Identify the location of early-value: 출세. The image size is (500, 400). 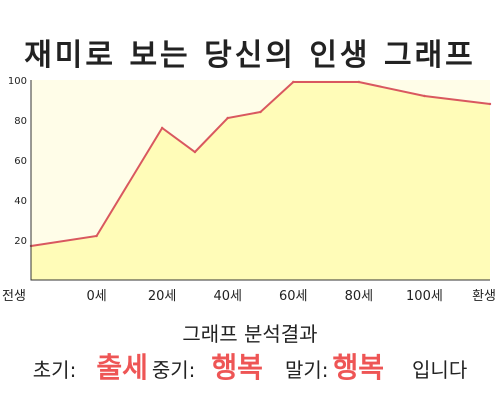
(122, 367).